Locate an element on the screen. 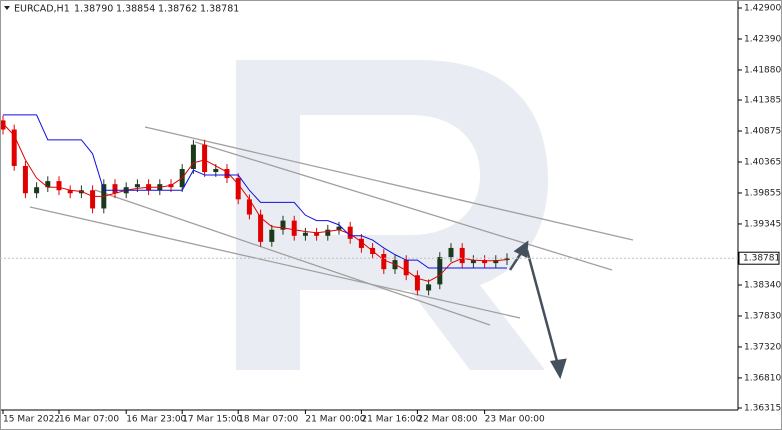 Image resolution: width=782 pixels, height=430 pixels. x-tick-label: 16 Mar 07:00 is located at coordinates (89, 420).